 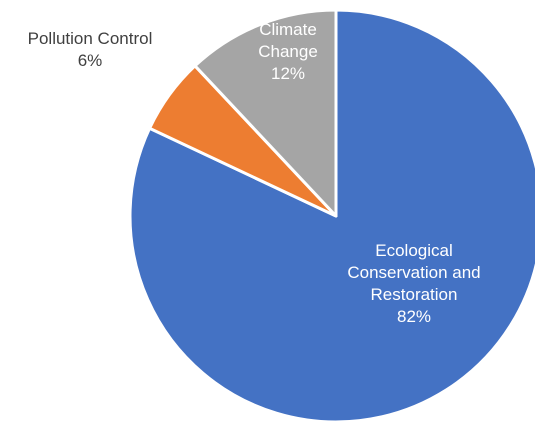 I want to click on pie-category-label: Conservation and, so click(x=413, y=272).